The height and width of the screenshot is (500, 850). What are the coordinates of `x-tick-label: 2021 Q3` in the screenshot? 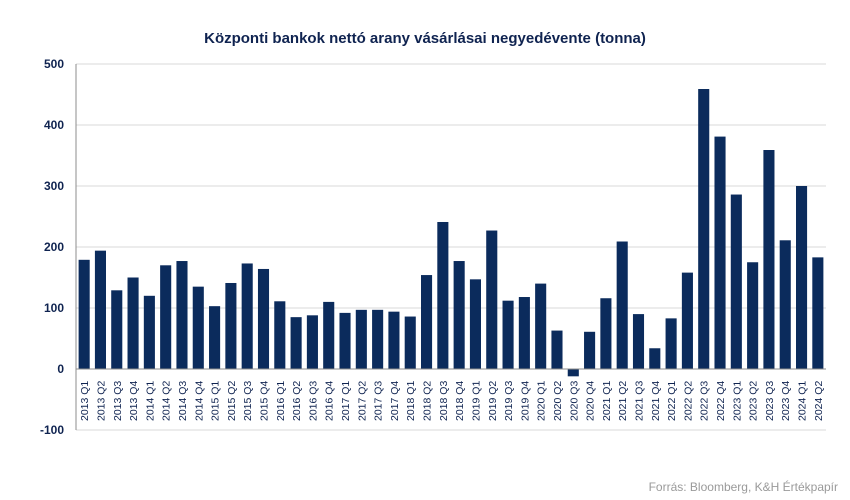 It's located at (640, 401).